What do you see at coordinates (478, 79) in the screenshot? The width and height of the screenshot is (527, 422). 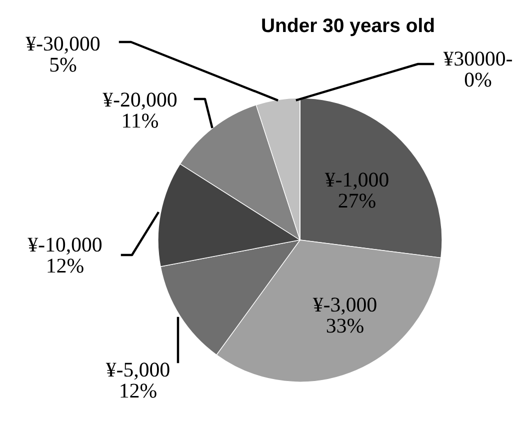 I see `text: 0%` at bounding box center [478, 79].